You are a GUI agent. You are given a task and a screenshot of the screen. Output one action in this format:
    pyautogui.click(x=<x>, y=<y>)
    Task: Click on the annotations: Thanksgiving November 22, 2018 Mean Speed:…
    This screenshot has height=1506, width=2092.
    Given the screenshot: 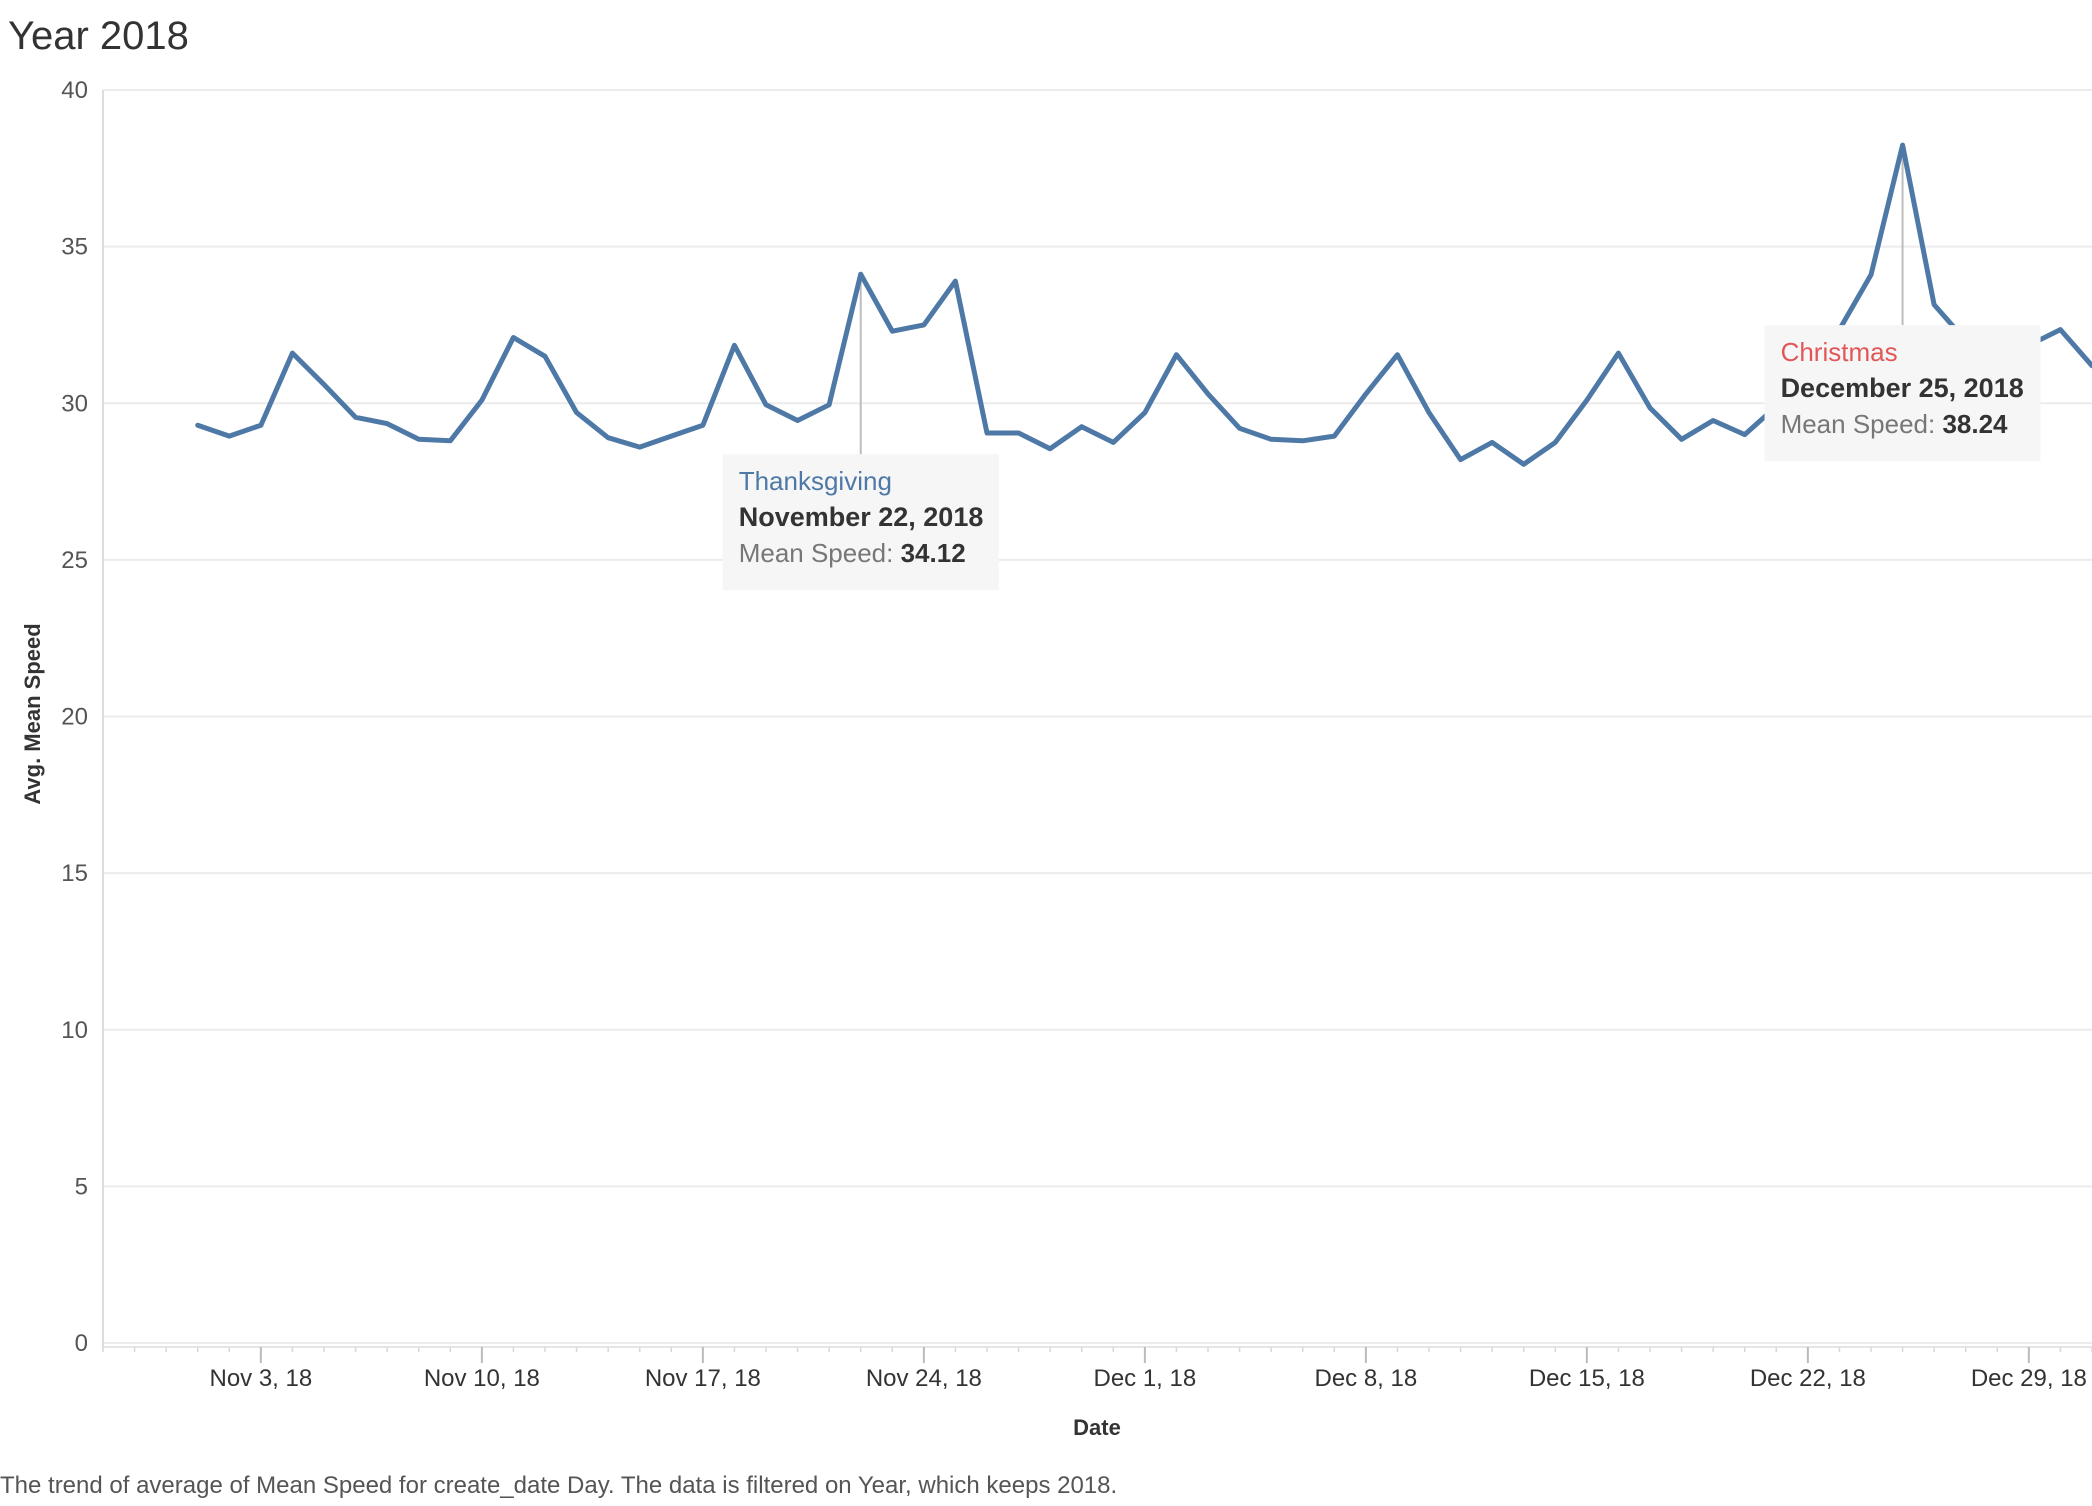 What is the action you would take?
    pyautogui.click(x=1381, y=458)
    